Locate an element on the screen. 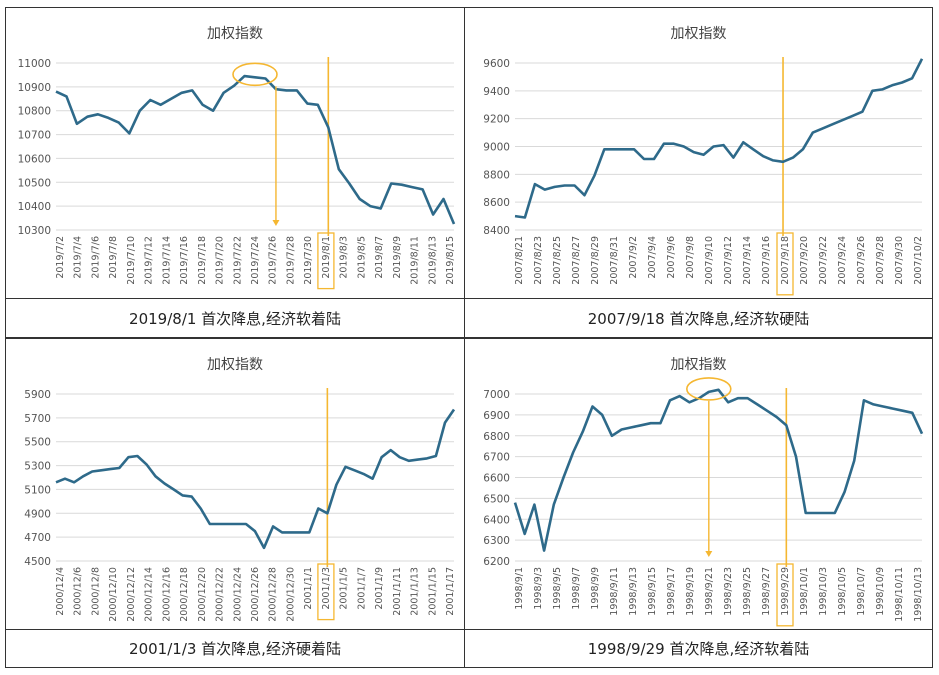  x-tick-label: 2019/7/8 is located at coordinates (113, 257).